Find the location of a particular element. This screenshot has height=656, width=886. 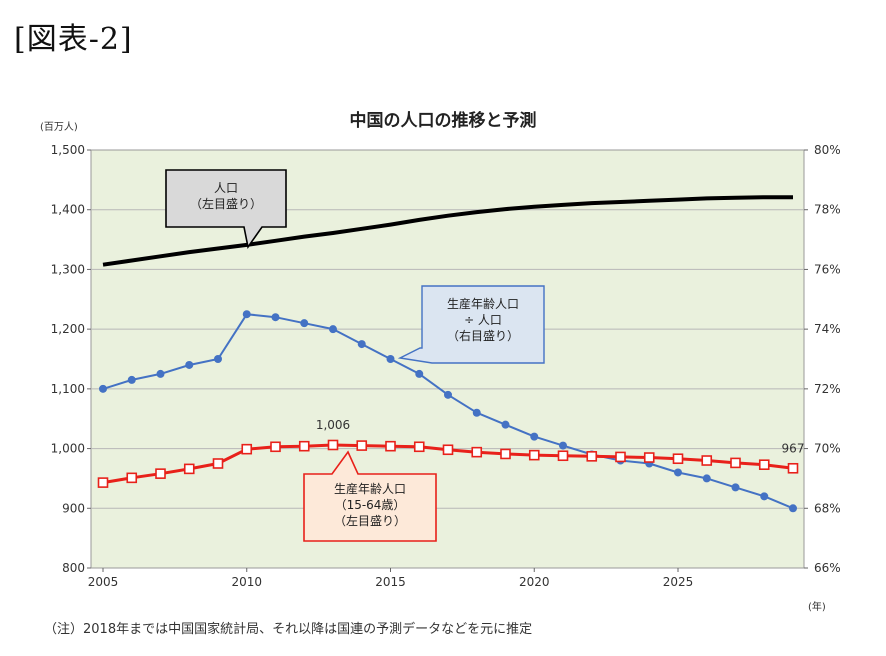

callout-working: 生産年齢人口 （15-64歳） （左目盛り） is located at coordinates (370, 505).